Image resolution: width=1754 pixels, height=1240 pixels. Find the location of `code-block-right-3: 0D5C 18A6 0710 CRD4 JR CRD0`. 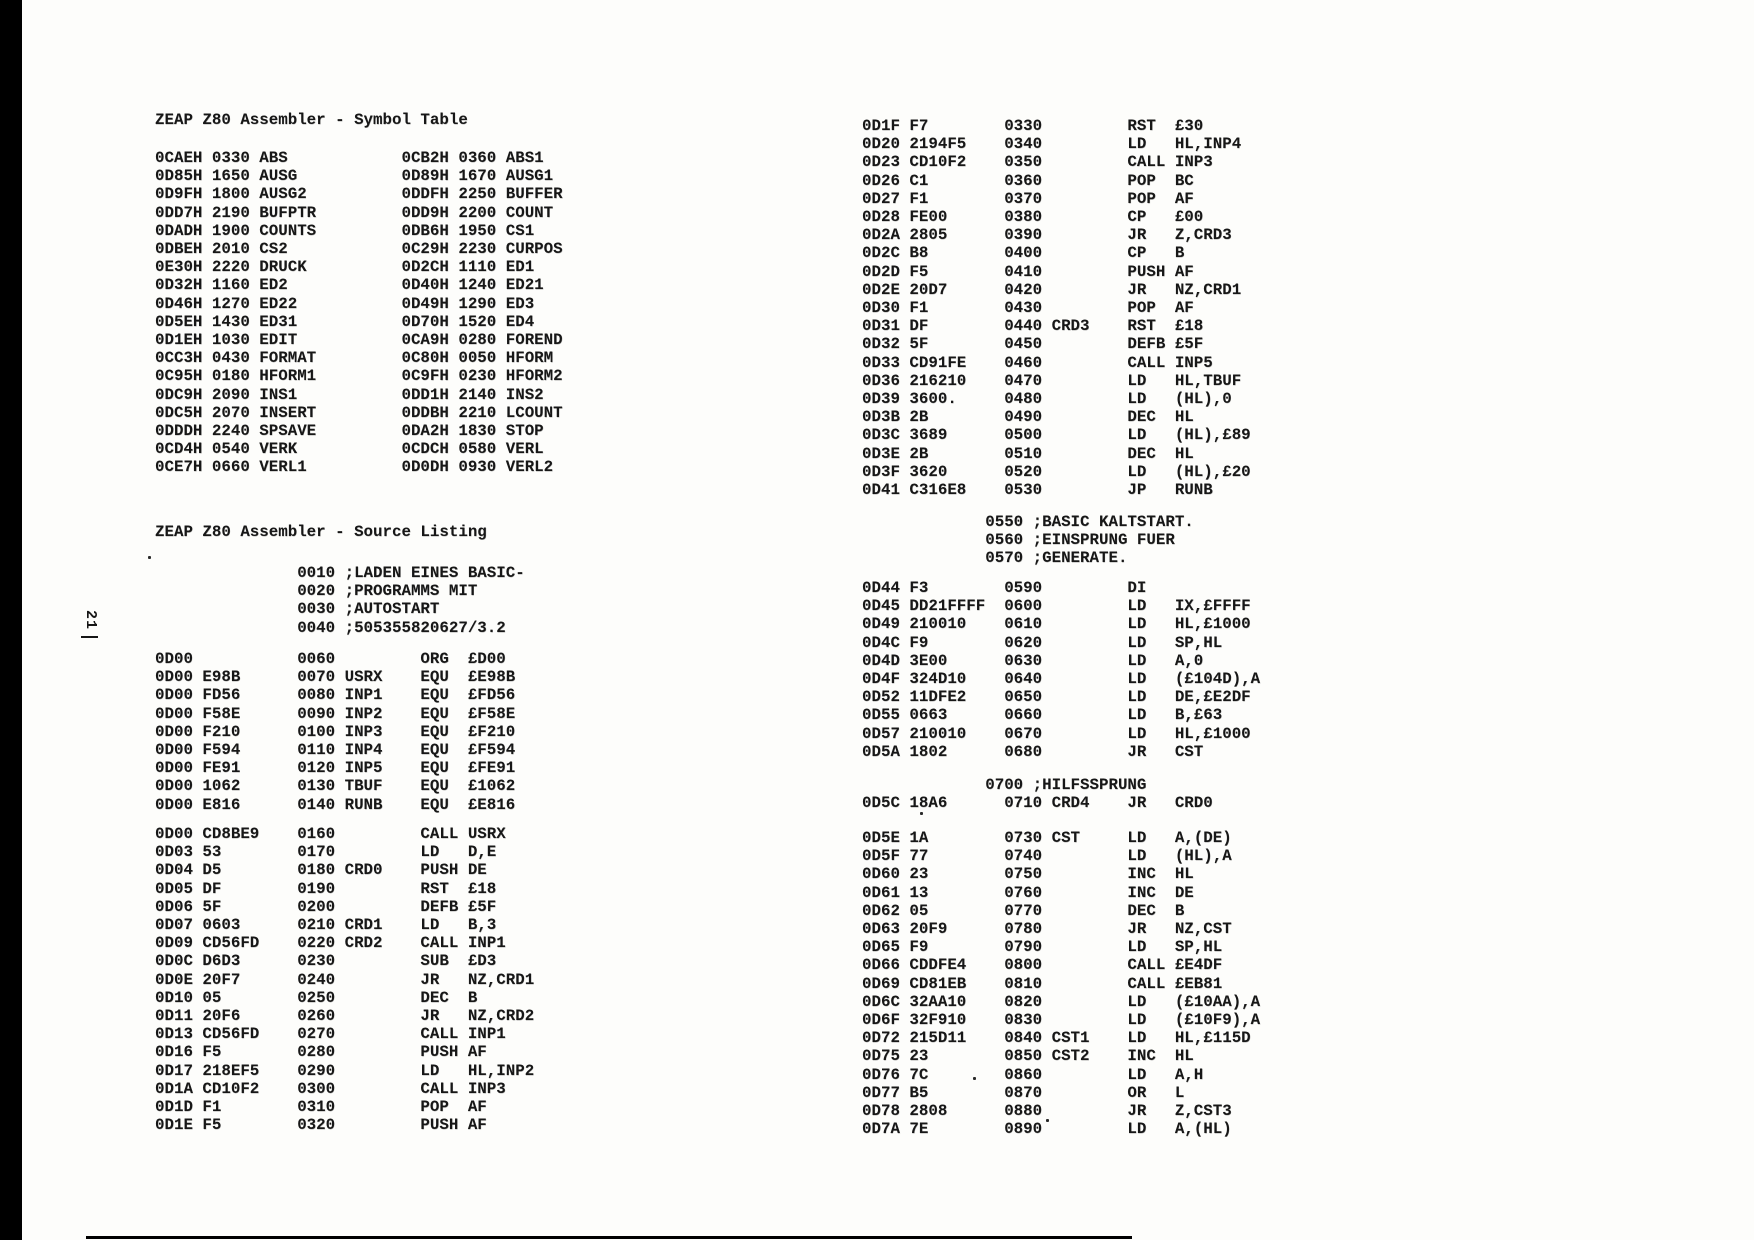

code-block-right-3: 0D5C 18A6 0710 CRD4 JR CRD0 is located at coordinates (1037, 803).